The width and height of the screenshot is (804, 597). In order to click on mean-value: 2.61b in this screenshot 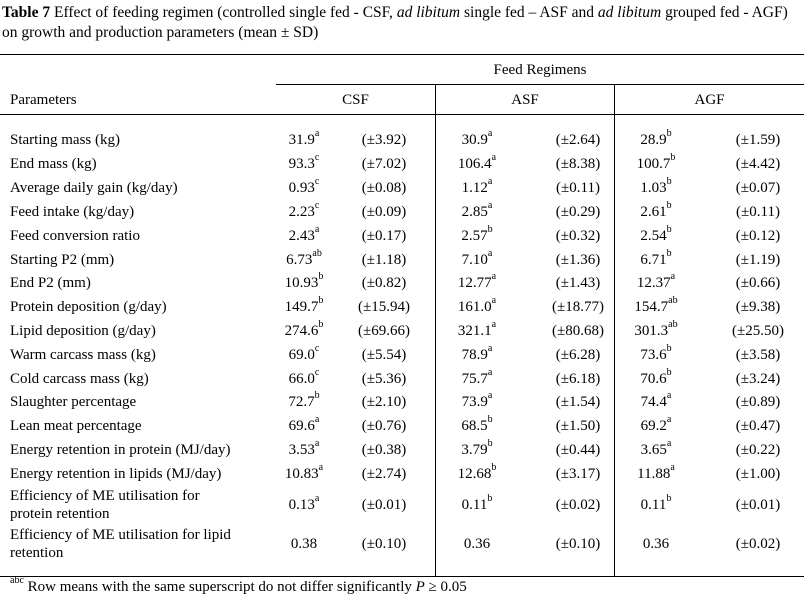, I will do `click(656, 210)`.